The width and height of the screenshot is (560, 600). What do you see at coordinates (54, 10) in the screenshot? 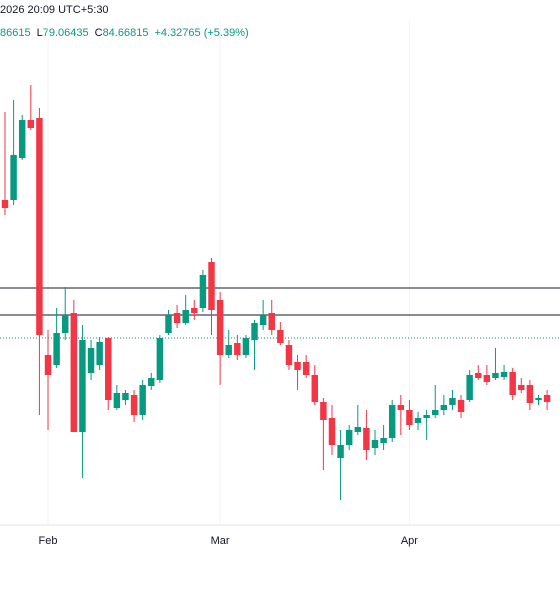
I see `header-datetime: 2026 20:09 UTC+5:30` at bounding box center [54, 10].